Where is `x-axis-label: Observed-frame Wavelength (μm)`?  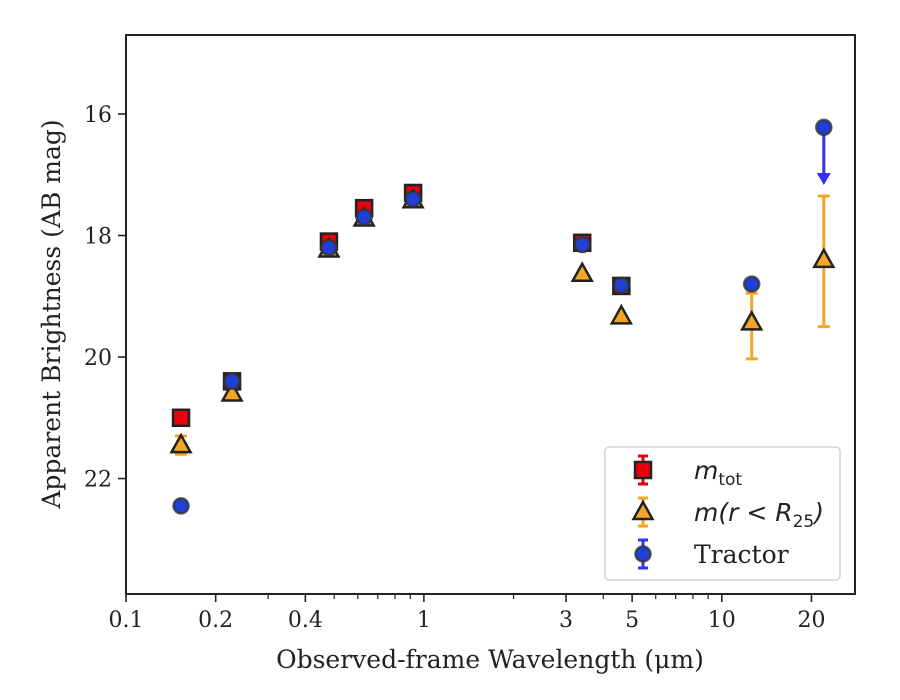
x-axis-label: Observed-frame Wavelength (μm) is located at coordinates (490, 659).